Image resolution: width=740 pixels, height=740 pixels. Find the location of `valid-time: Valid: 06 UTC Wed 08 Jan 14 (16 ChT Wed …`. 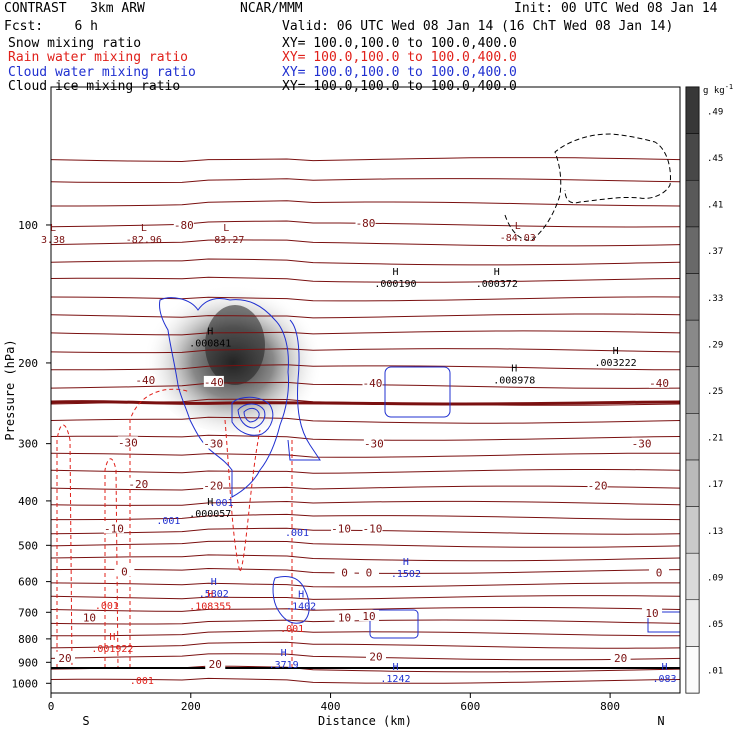

valid-time: Valid: 06 UTC Wed 08 Jan 14 (16 ChT Wed … is located at coordinates (478, 26).